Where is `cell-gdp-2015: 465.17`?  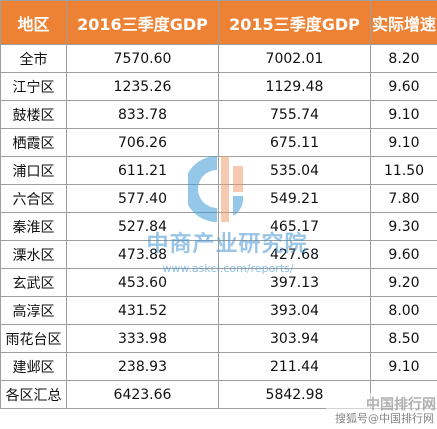
cell-gdp-2015: 465.17 is located at coordinates (294, 226).